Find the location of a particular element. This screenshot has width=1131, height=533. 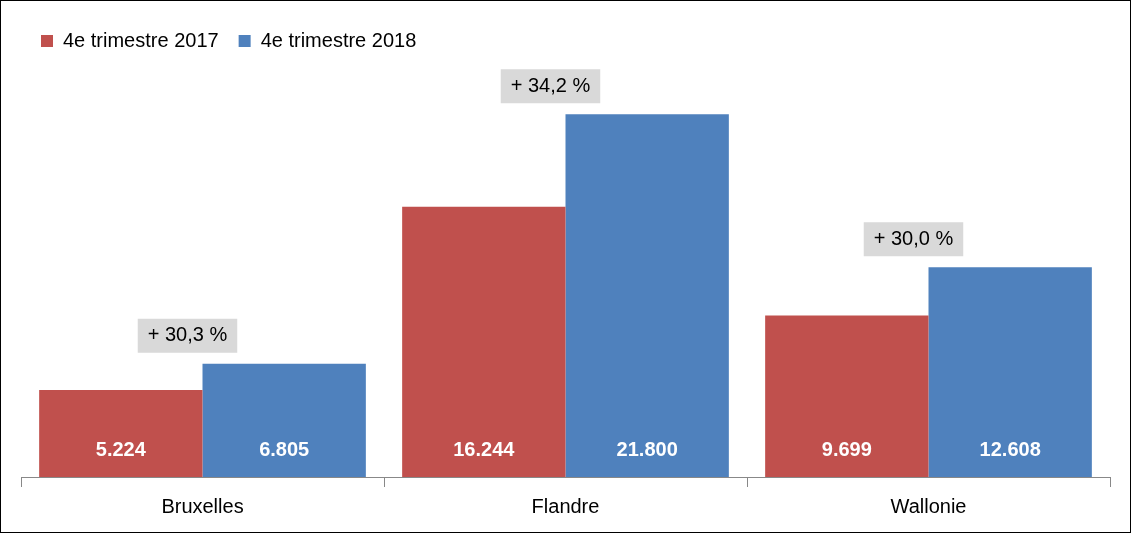

data-label: 16.244 is located at coordinates (484, 448).